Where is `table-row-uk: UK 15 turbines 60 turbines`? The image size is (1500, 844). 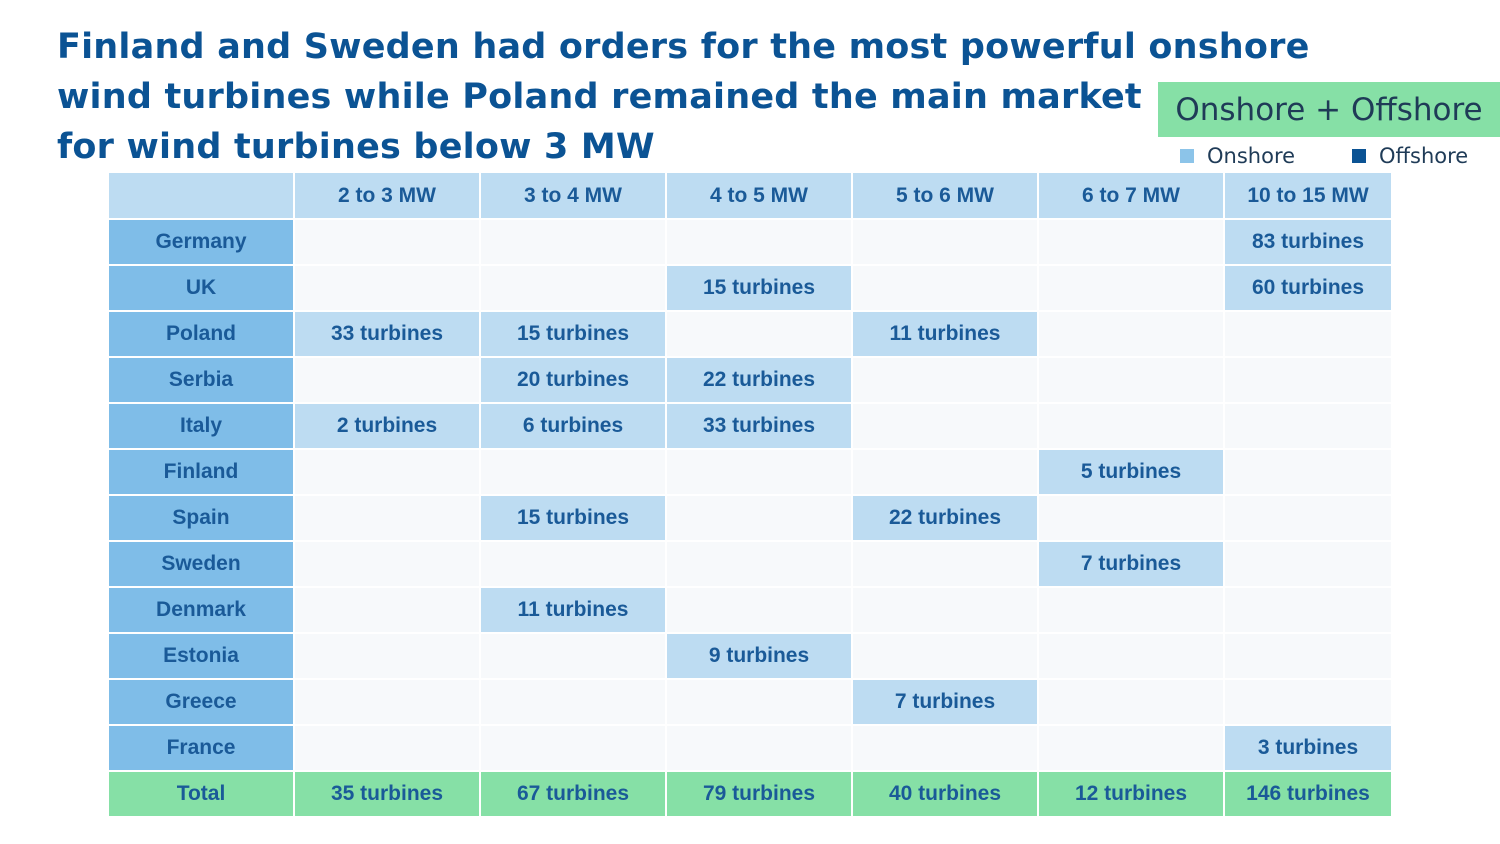 table-row-uk: UK 15 turbines 60 turbines is located at coordinates (750, 288).